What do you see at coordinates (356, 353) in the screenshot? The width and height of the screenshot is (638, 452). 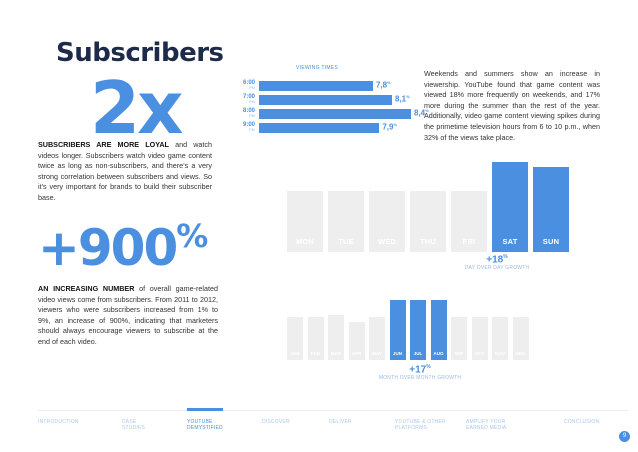 I see `month-label: APR` at bounding box center [356, 353].